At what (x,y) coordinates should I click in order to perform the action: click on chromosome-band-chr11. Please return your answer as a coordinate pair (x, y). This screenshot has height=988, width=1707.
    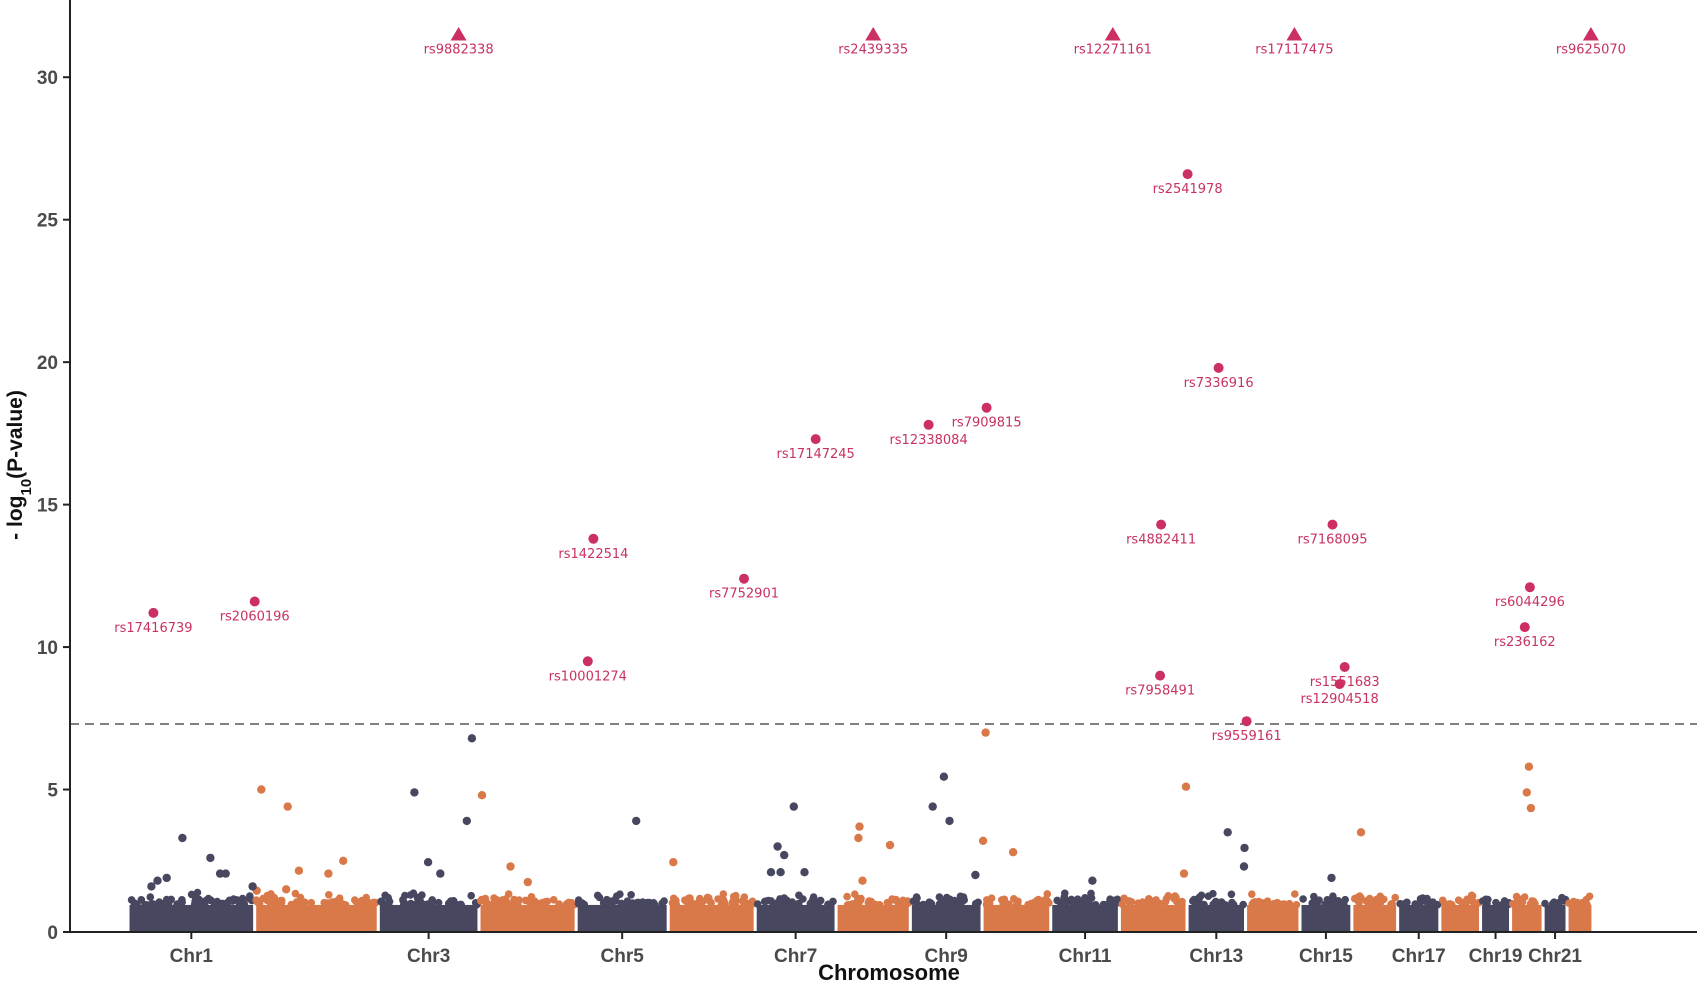
    Looking at the image, I should click on (1087, 910).